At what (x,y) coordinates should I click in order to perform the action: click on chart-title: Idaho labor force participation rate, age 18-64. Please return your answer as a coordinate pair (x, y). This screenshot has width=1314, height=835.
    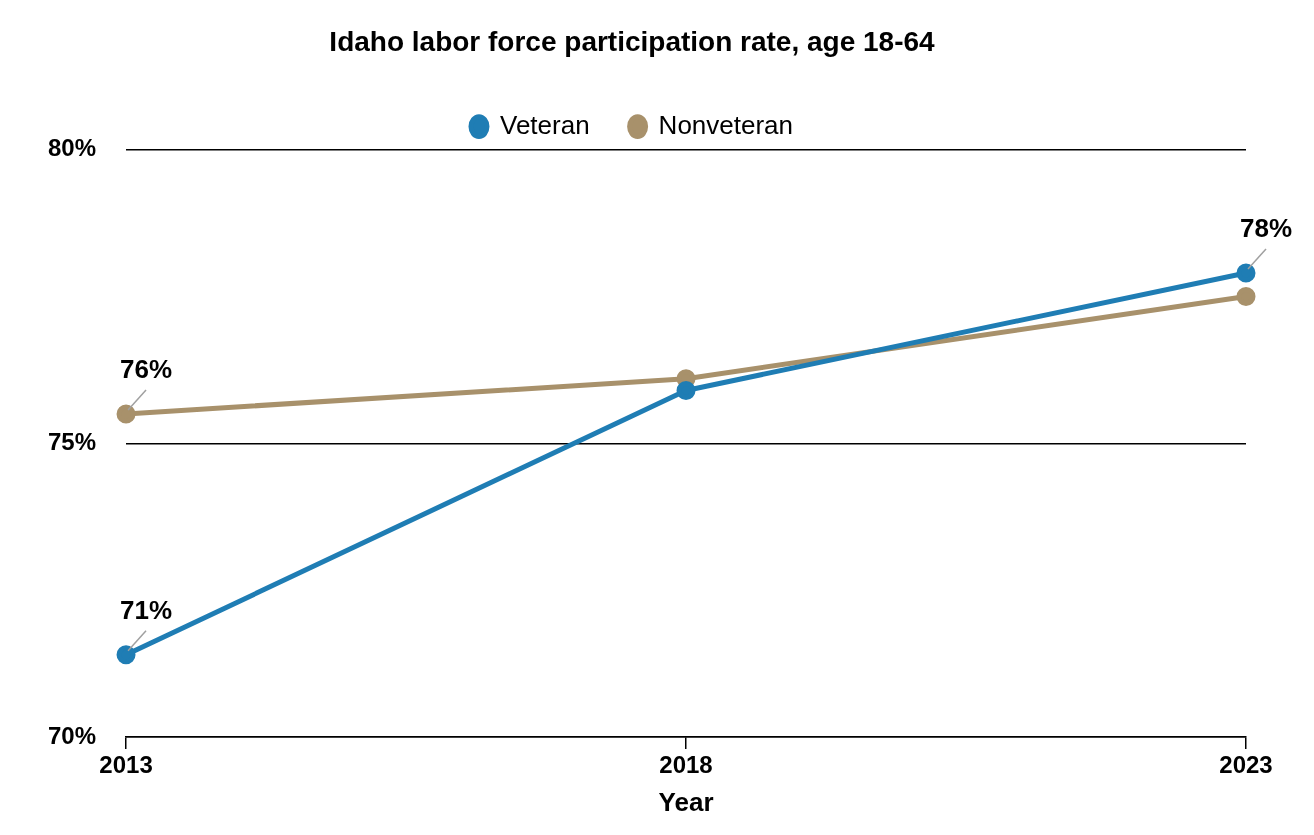
    Looking at the image, I should click on (632, 41).